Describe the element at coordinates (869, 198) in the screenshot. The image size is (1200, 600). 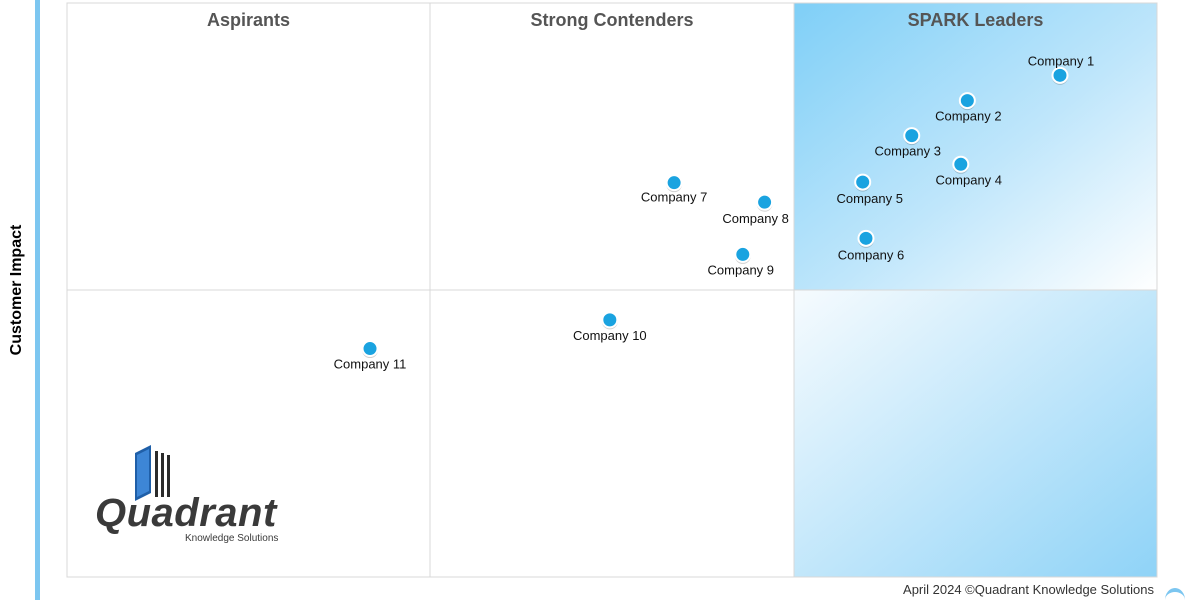
I see `point-label: Company 5` at that location.